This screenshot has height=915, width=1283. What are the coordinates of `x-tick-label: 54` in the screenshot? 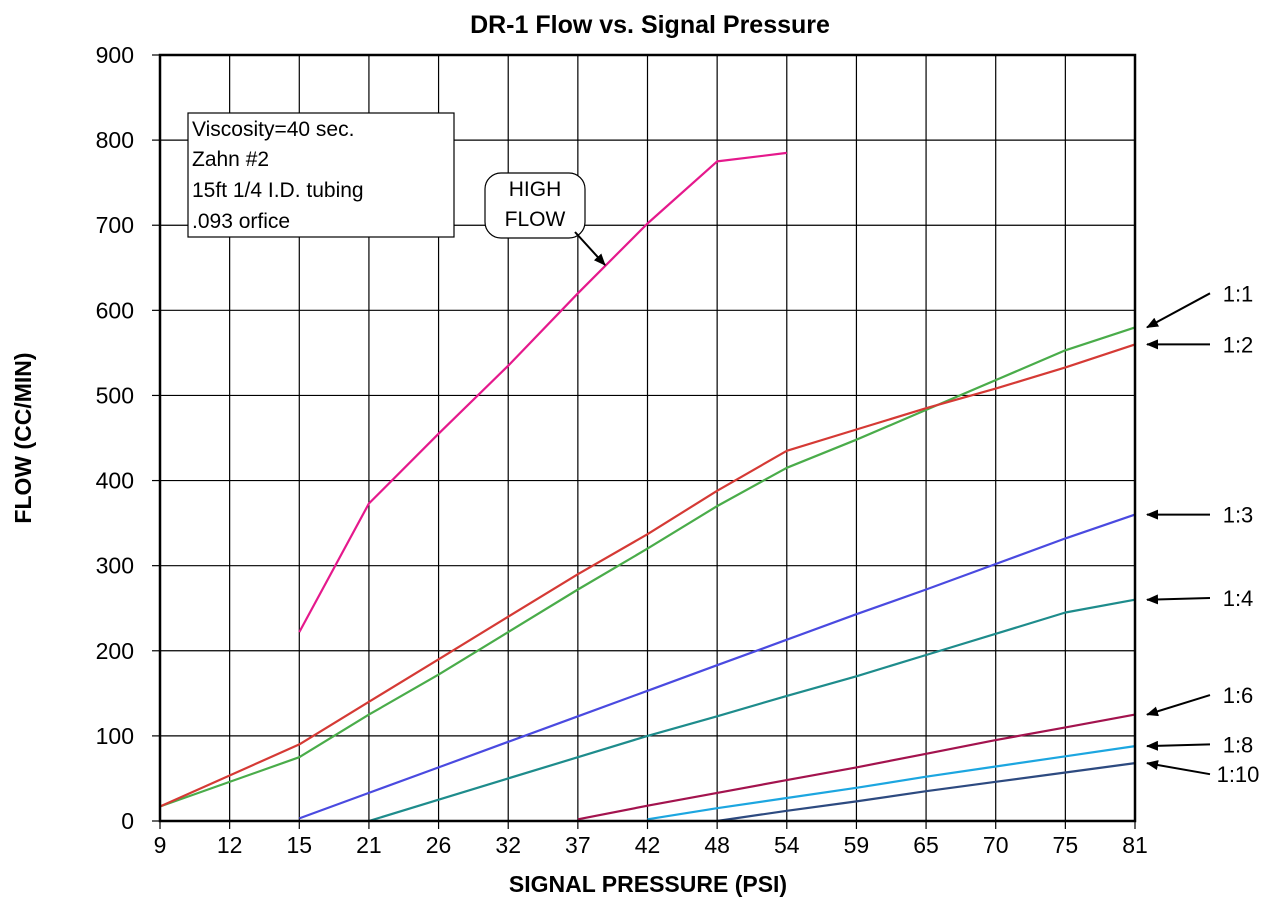 It's located at (787, 845).